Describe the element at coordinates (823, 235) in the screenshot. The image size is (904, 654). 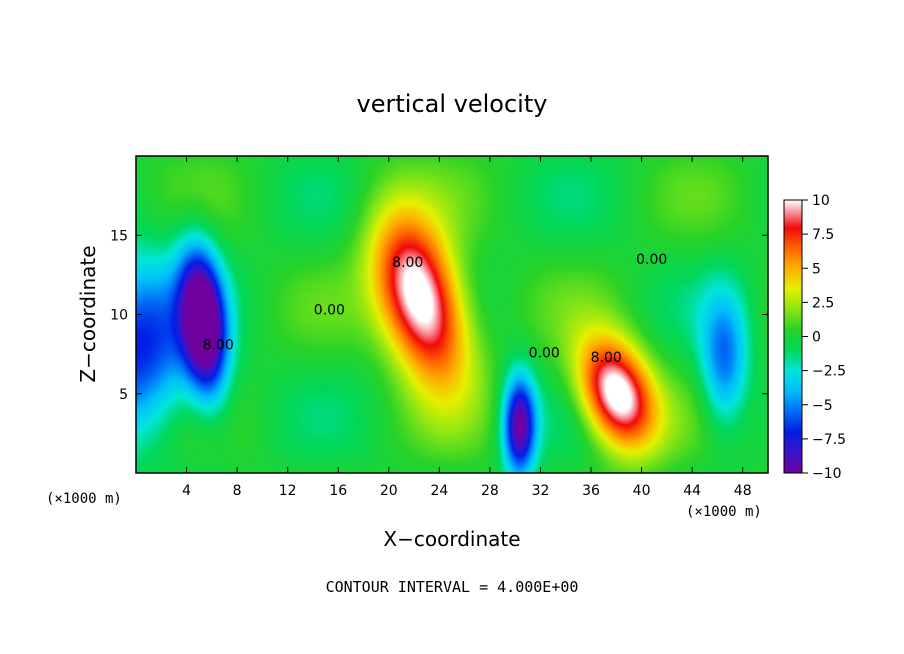
I see `colorbar-tick-label: 7.5` at that location.